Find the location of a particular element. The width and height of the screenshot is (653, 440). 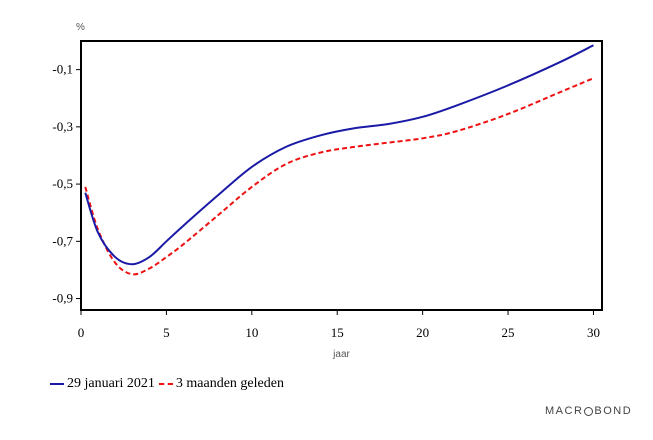

y-tick-label: -0,5 is located at coordinates (62, 183).